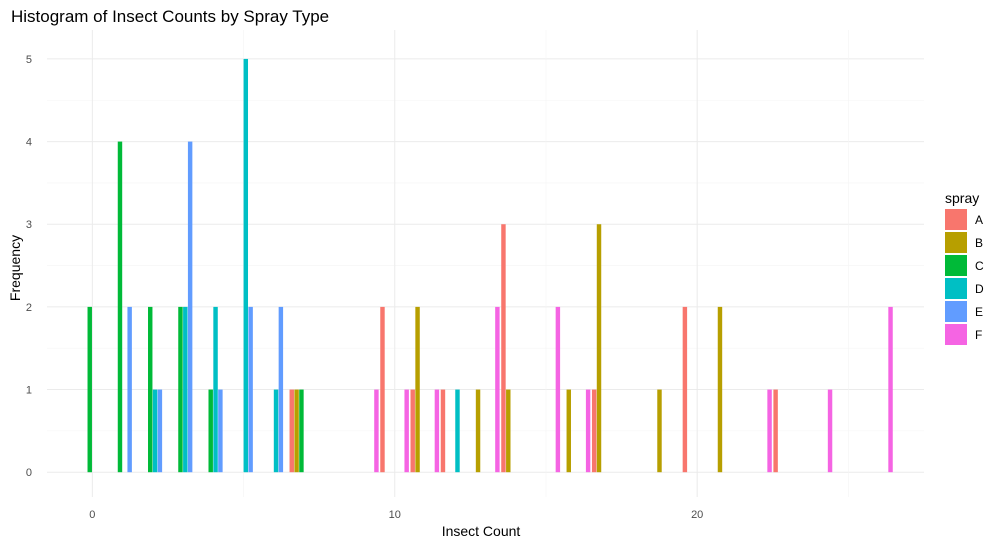 The width and height of the screenshot is (1000, 546). Describe the element at coordinates (296, 431) in the screenshot. I see `bar-b-x7` at that location.